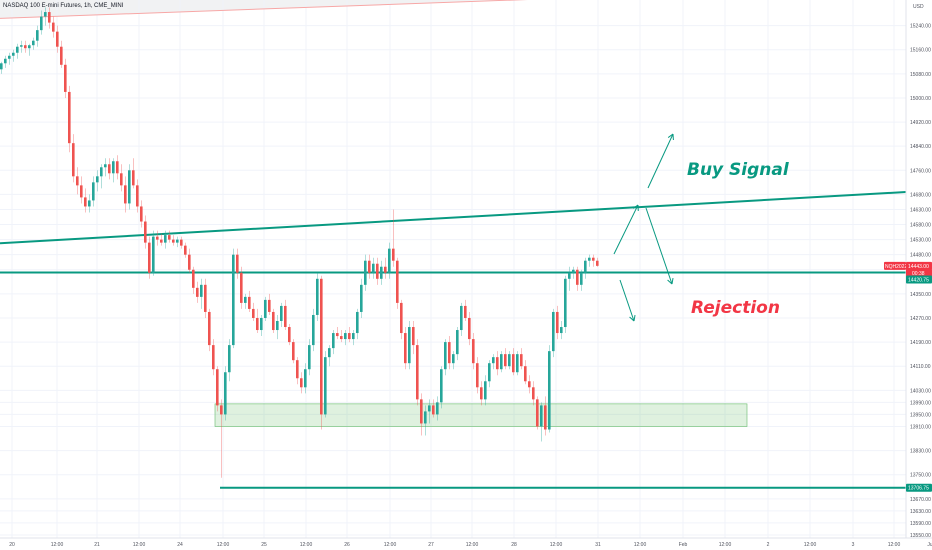 The height and width of the screenshot is (550, 932). What do you see at coordinates (920, 524) in the screenshot?
I see `price-tick-label: 13590.00` at bounding box center [920, 524].